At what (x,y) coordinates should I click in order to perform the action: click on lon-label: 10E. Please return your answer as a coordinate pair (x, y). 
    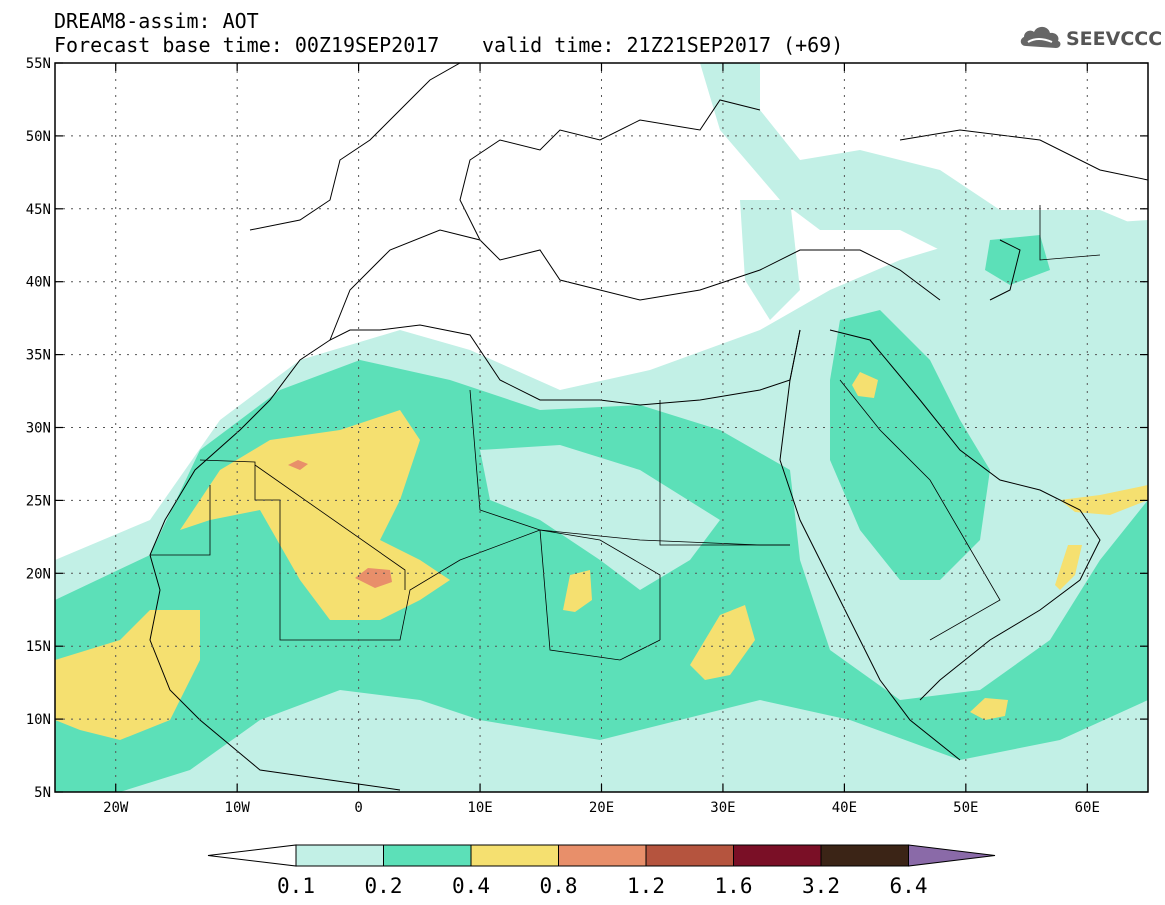
    Looking at the image, I should click on (479, 808).